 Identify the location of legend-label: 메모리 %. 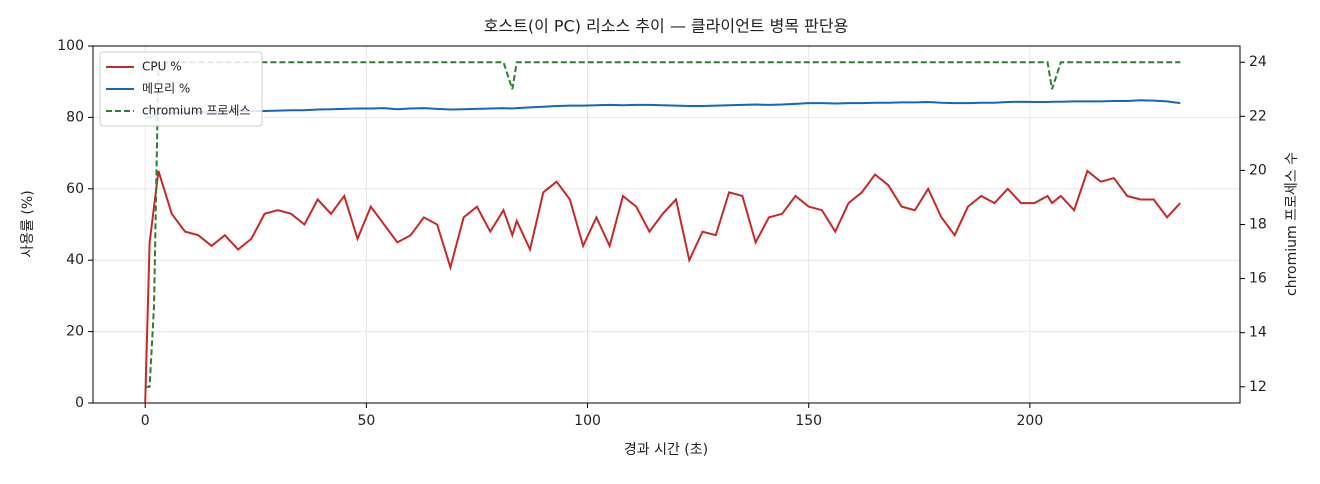
(166, 89).